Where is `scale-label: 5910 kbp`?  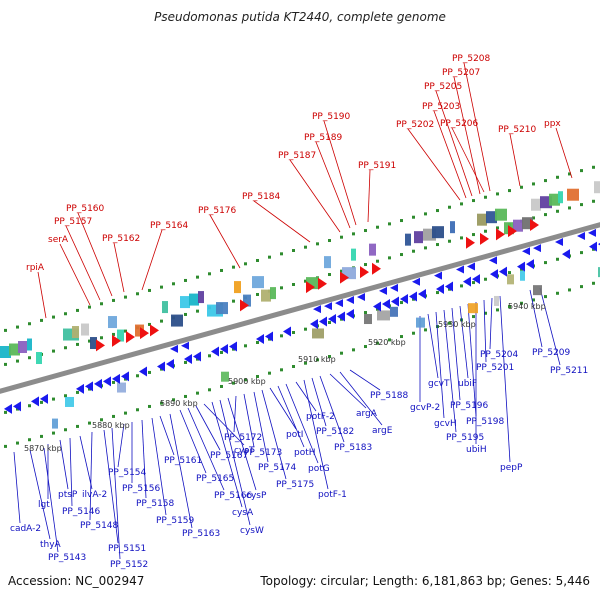 scale-label: 5910 kbp is located at coordinates (317, 359).